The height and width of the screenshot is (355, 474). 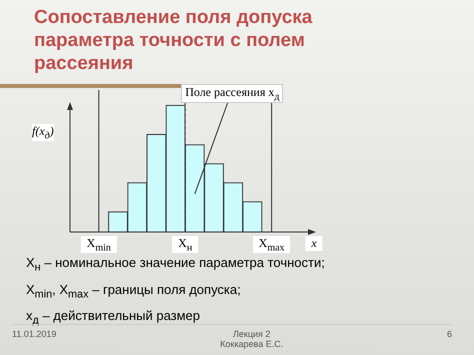 What do you see at coordinates (34, 335) in the screenshot?
I see `text: 11.01.2019` at bounding box center [34, 335].